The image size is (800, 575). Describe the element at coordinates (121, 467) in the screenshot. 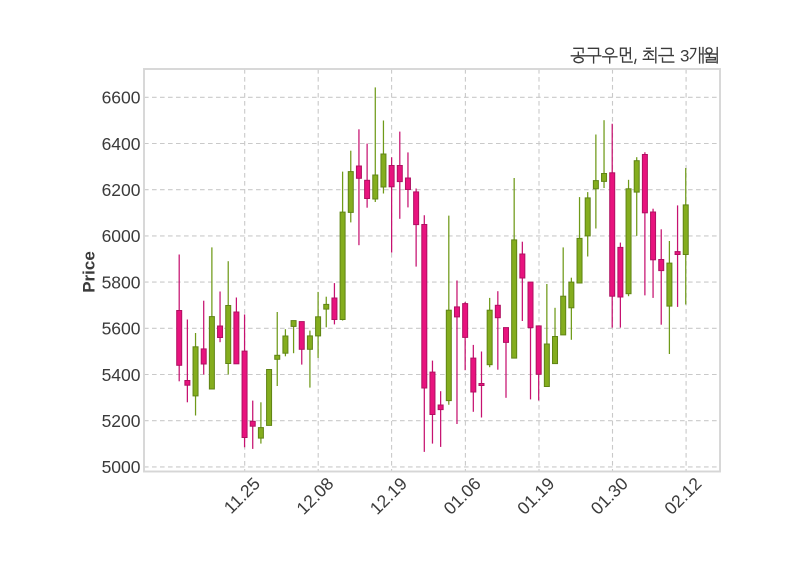

I see `svg-text: 5000` at that location.